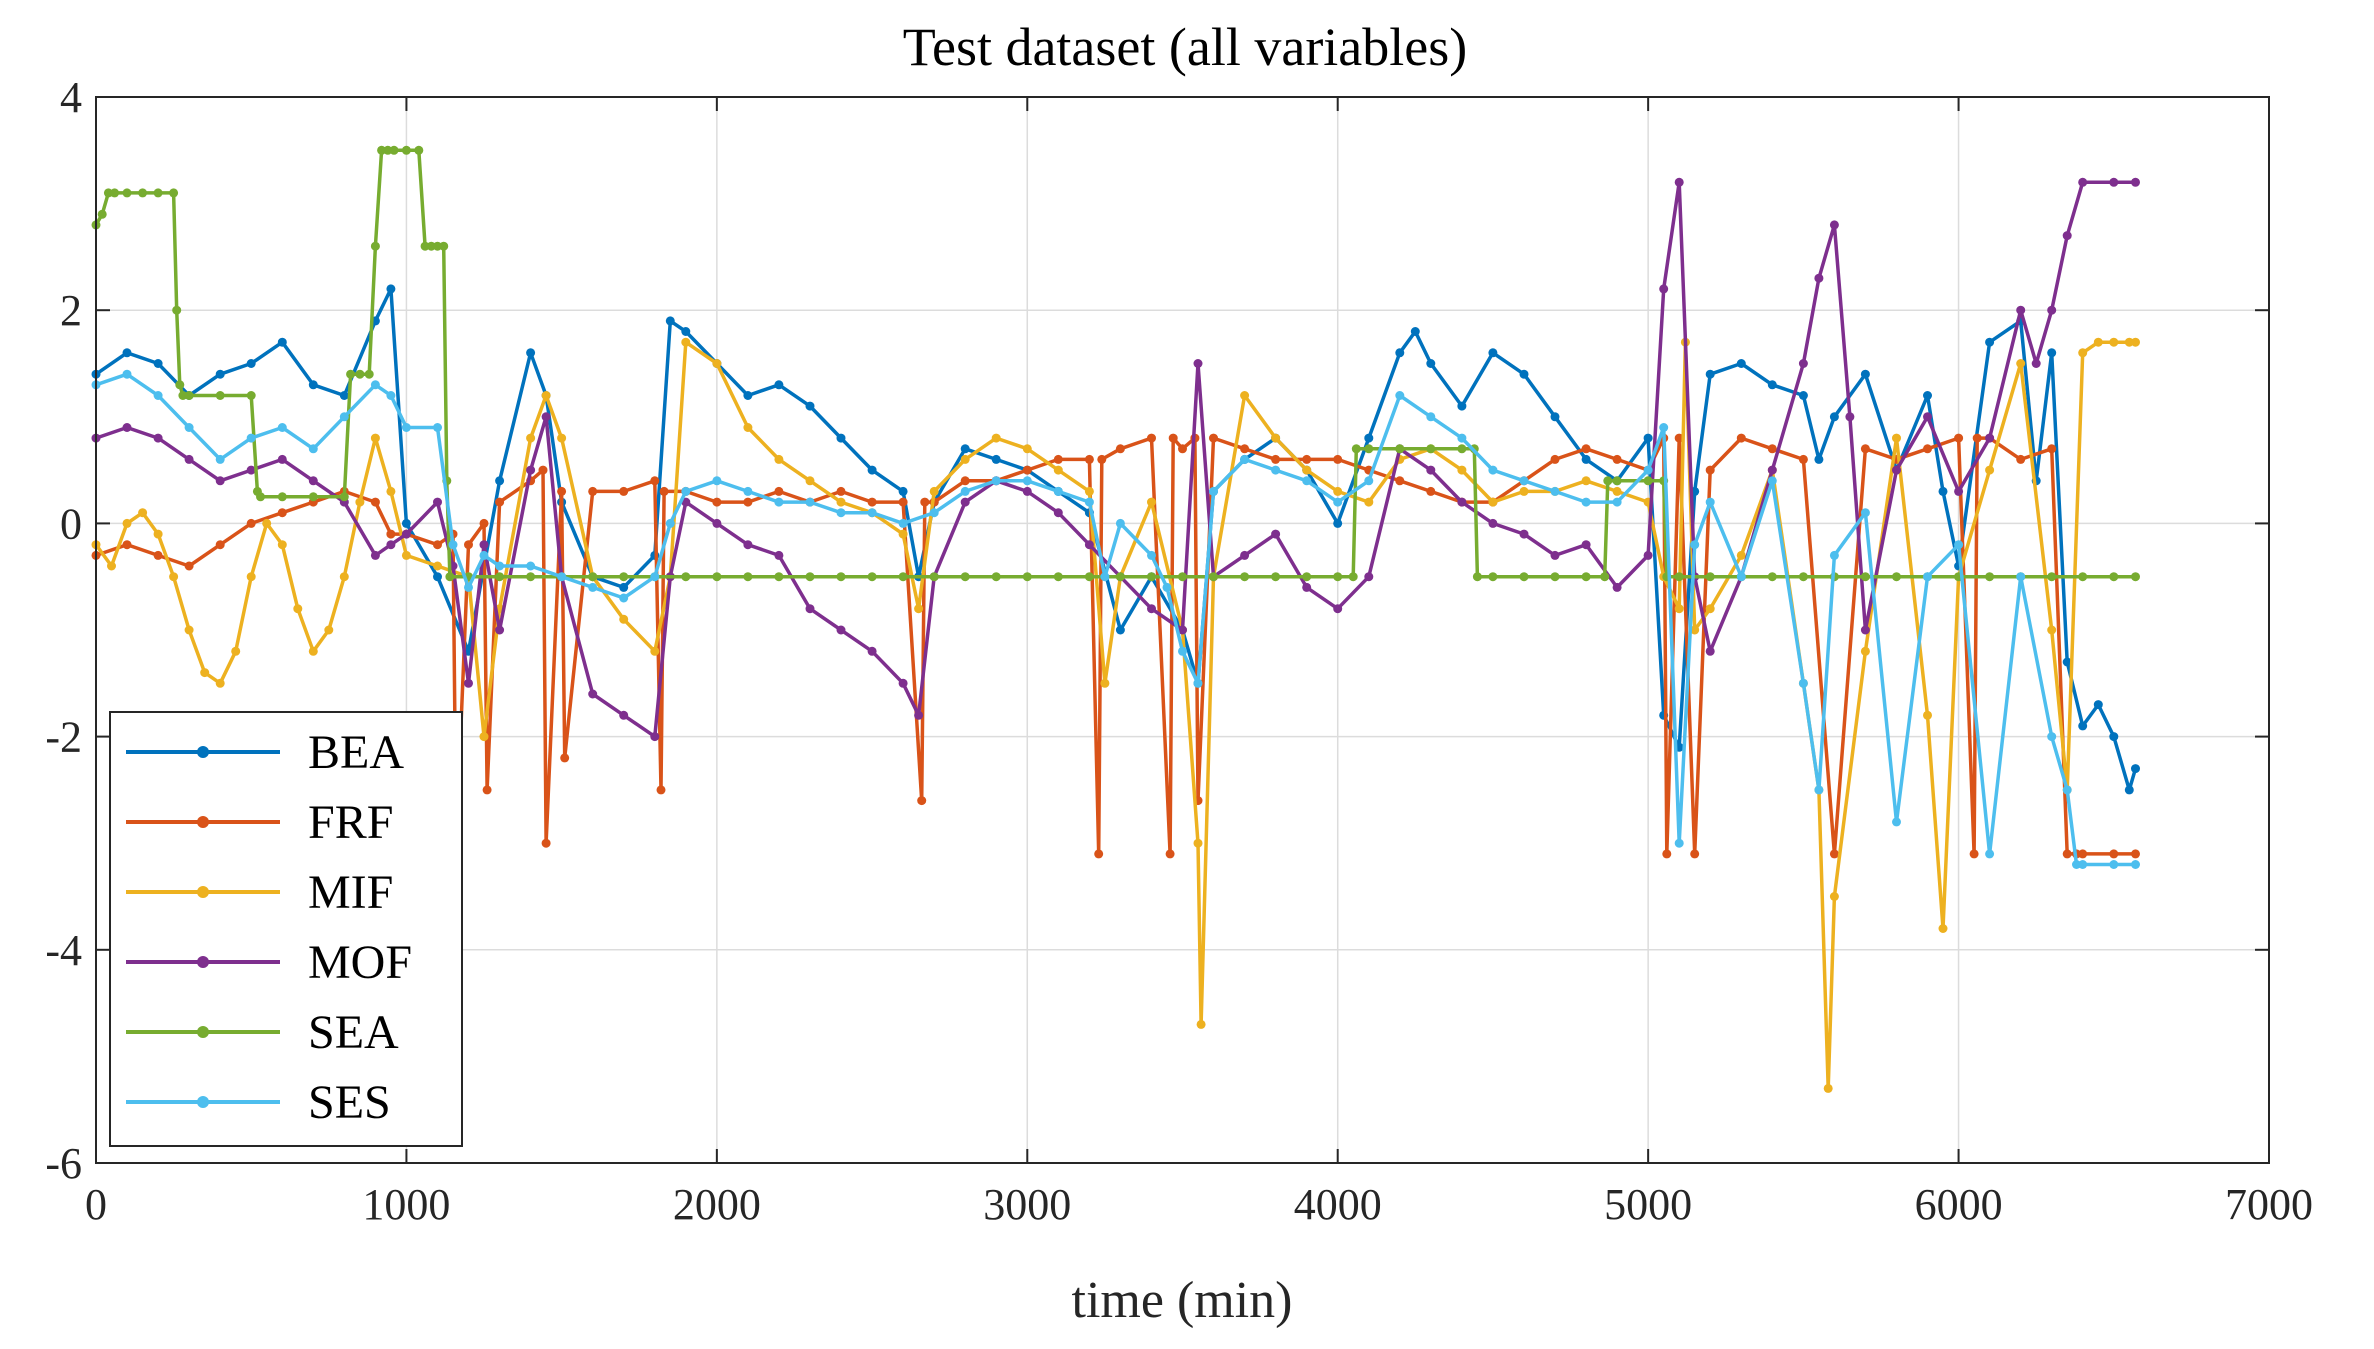  Describe the element at coordinates (1338, 1204) in the screenshot. I see `x-tick-label: 4000` at that location.